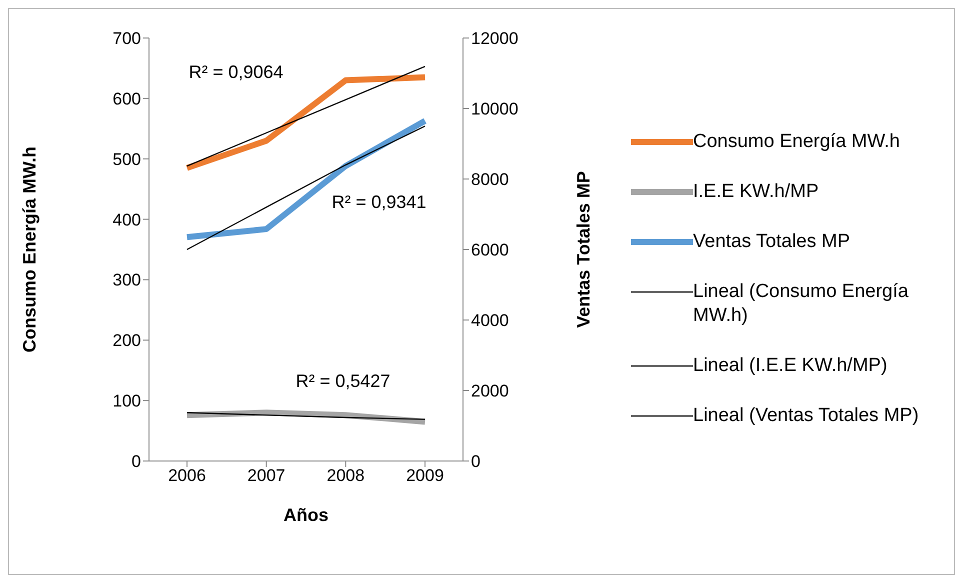  Describe the element at coordinates (306, 416) in the screenshot. I see `line-series` at that location.